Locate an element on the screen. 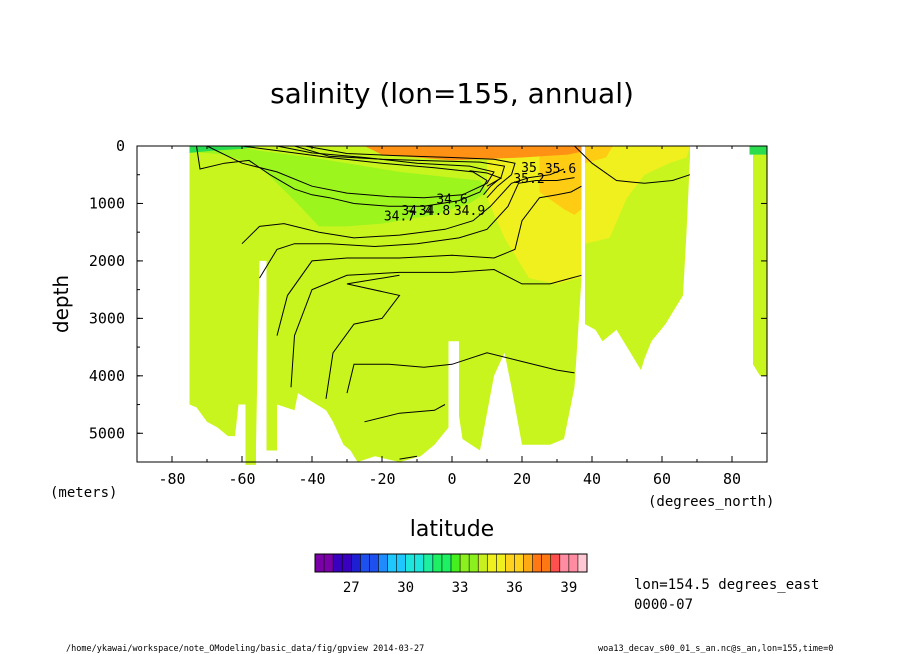 The width and height of the screenshot is (904, 654). y-tick-label: 2000 is located at coordinates (107, 261).